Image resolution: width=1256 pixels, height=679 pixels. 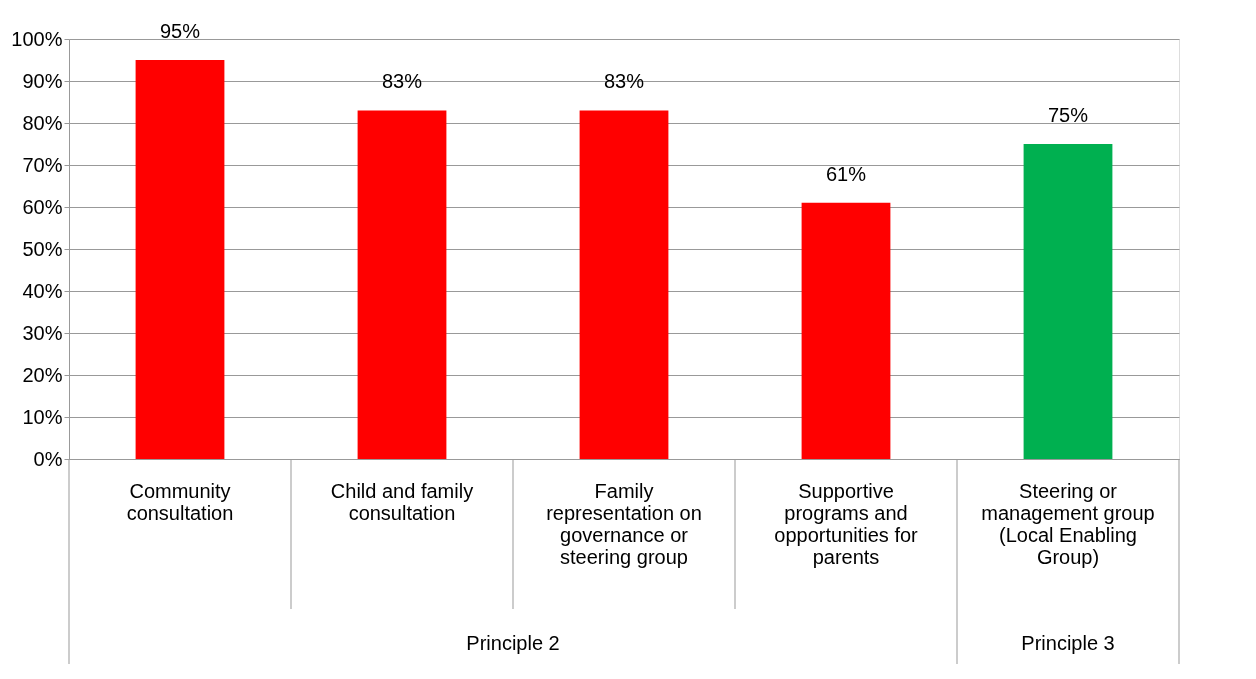 I want to click on y-tick-label: 30%, so click(x=42, y=332).